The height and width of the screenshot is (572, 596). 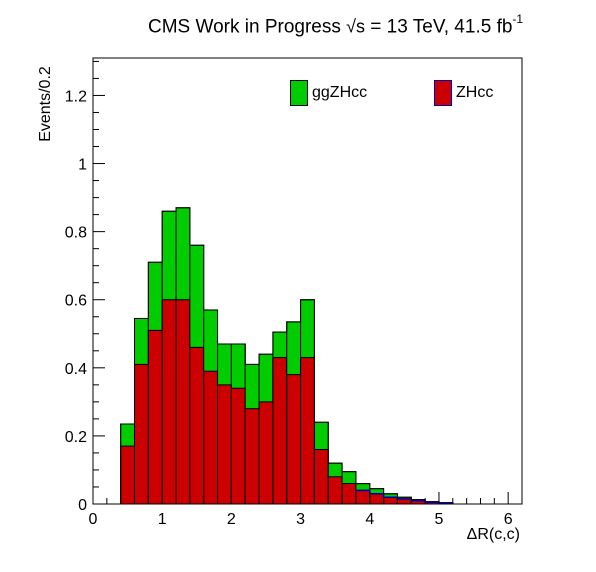 What do you see at coordinates (45, 104) in the screenshot?
I see `y-axis-label: Events/0.2` at bounding box center [45, 104].